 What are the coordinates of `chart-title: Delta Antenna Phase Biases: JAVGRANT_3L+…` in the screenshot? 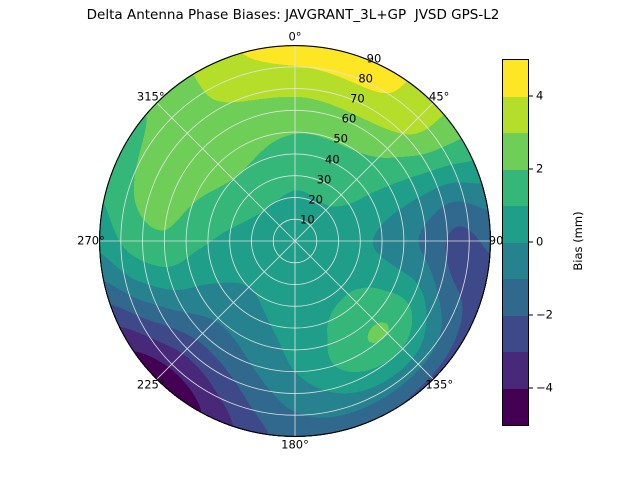 It's located at (293, 15).